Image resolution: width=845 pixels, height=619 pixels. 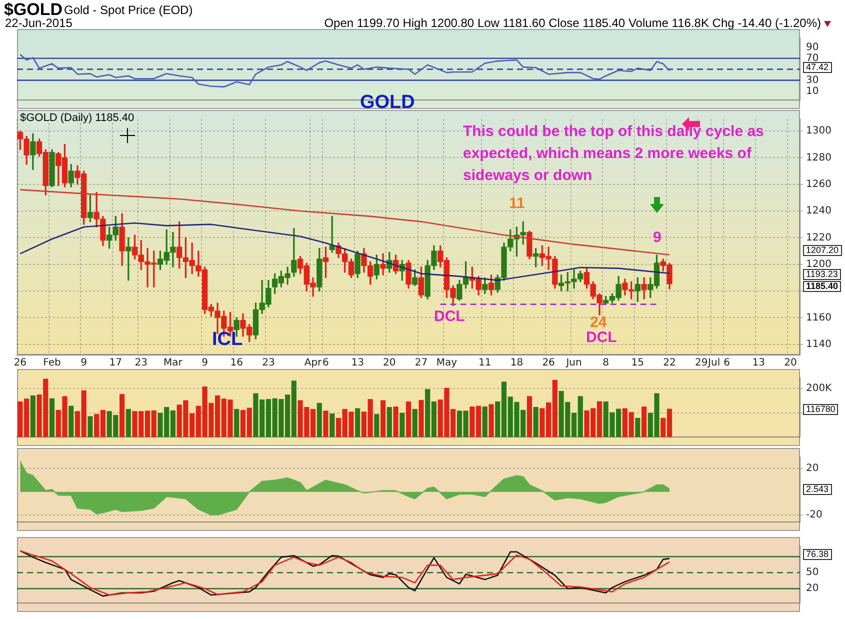 I want to click on annotation: ICL, so click(x=227, y=340).